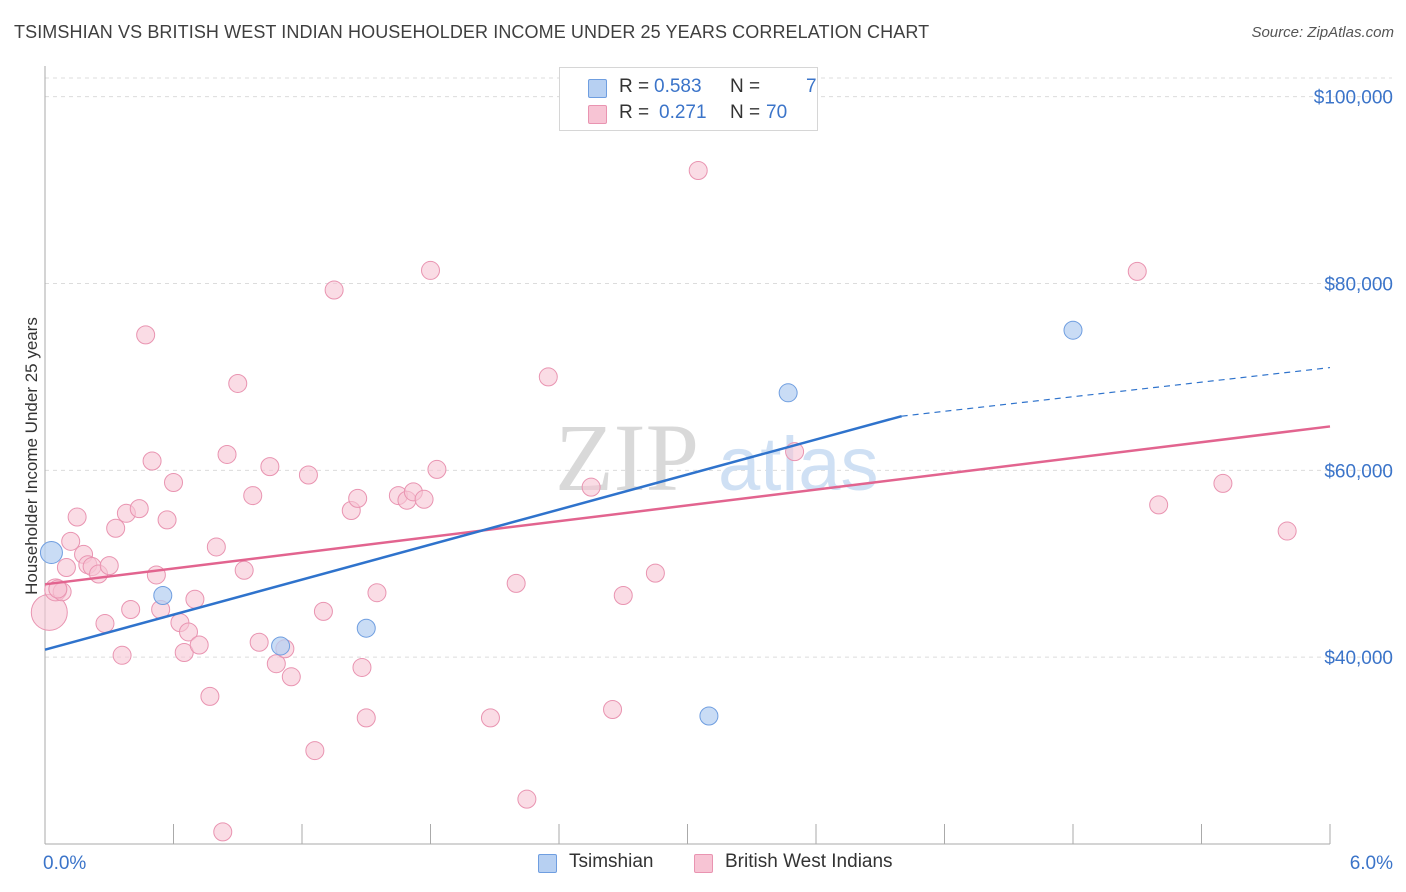  I want to click on y-tick-label: $40,000, so click(1358, 658).